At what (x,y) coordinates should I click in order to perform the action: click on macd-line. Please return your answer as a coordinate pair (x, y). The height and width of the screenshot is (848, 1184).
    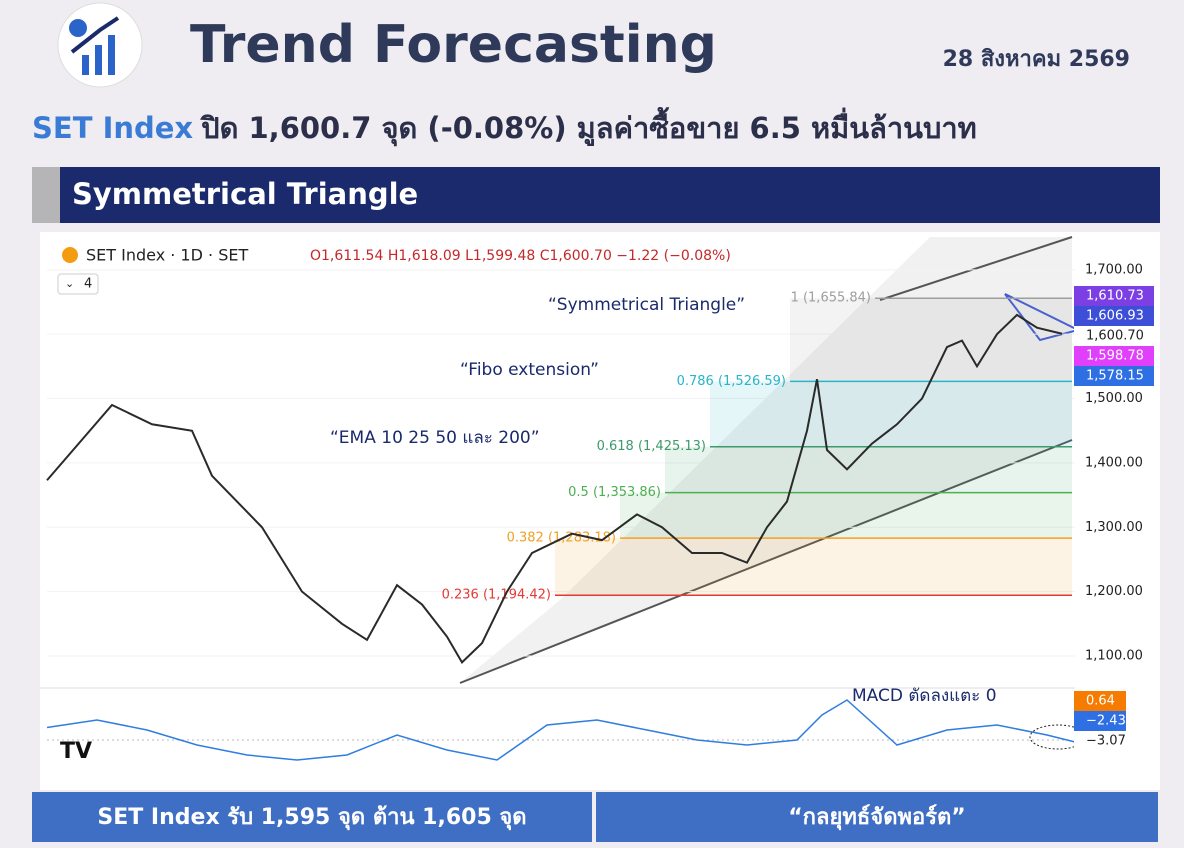
    Looking at the image, I should click on (562, 730).